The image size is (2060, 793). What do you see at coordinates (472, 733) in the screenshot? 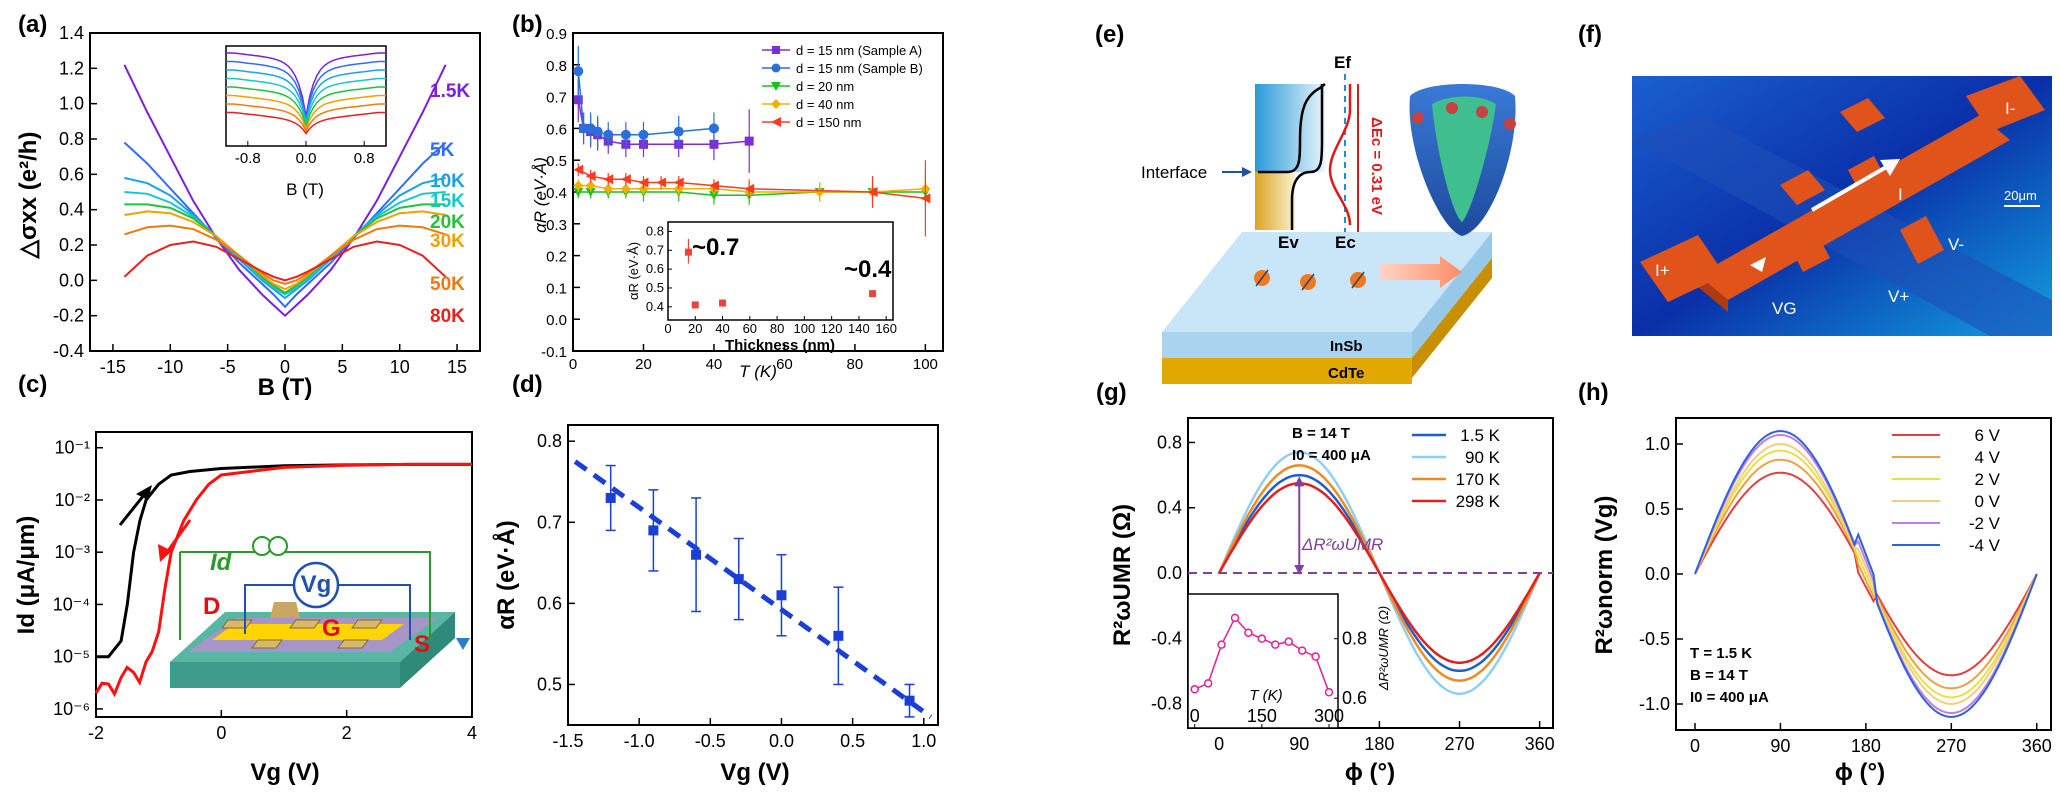
I see `x-tick-label: 4` at bounding box center [472, 733].